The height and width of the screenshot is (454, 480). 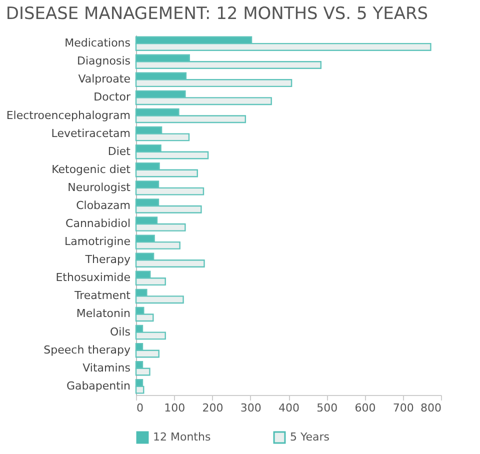 What do you see at coordinates (106, 367) in the screenshot?
I see `y-tick-label: Vitamins` at bounding box center [106, 367].